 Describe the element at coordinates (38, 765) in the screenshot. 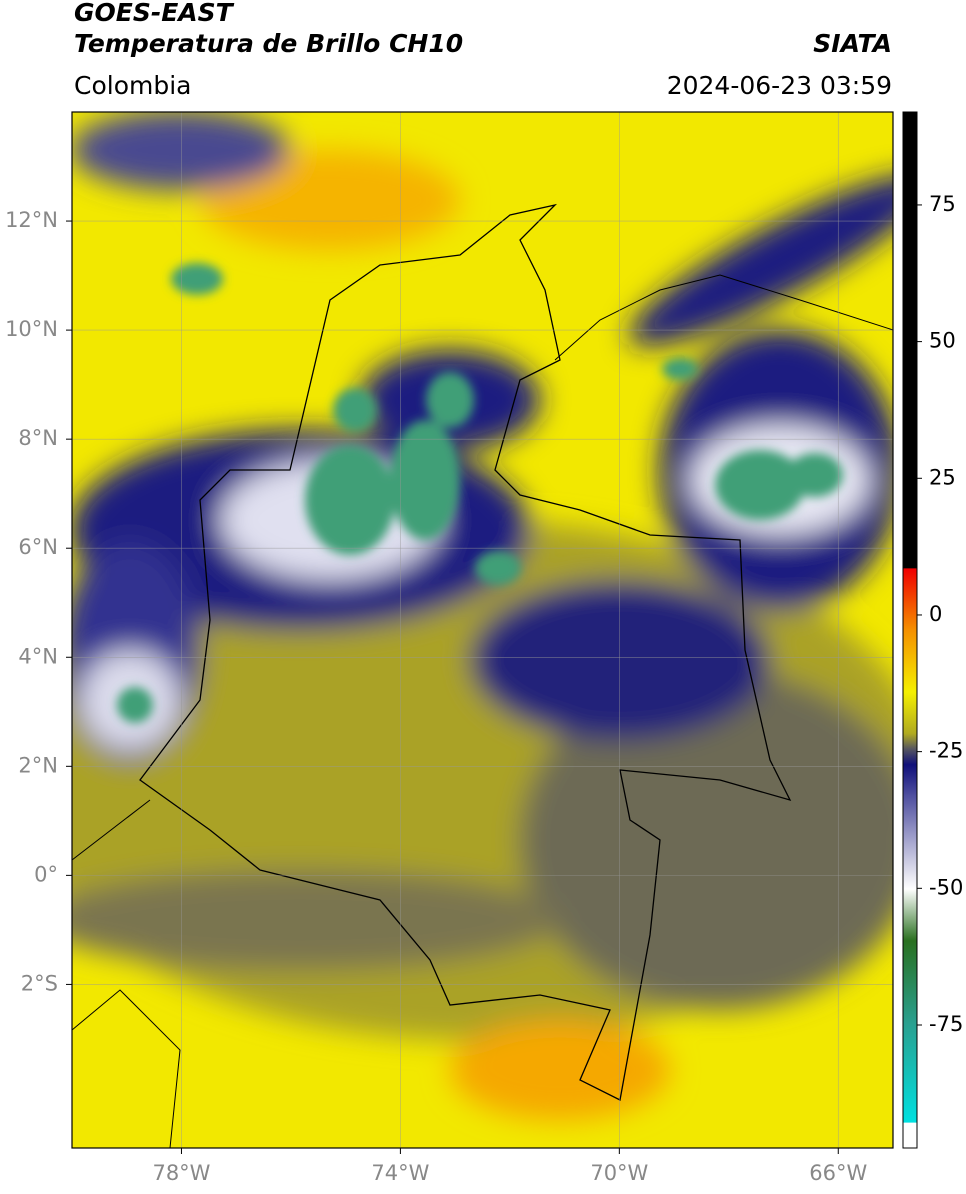

I see `y-tick-label: 2°N` at that location.